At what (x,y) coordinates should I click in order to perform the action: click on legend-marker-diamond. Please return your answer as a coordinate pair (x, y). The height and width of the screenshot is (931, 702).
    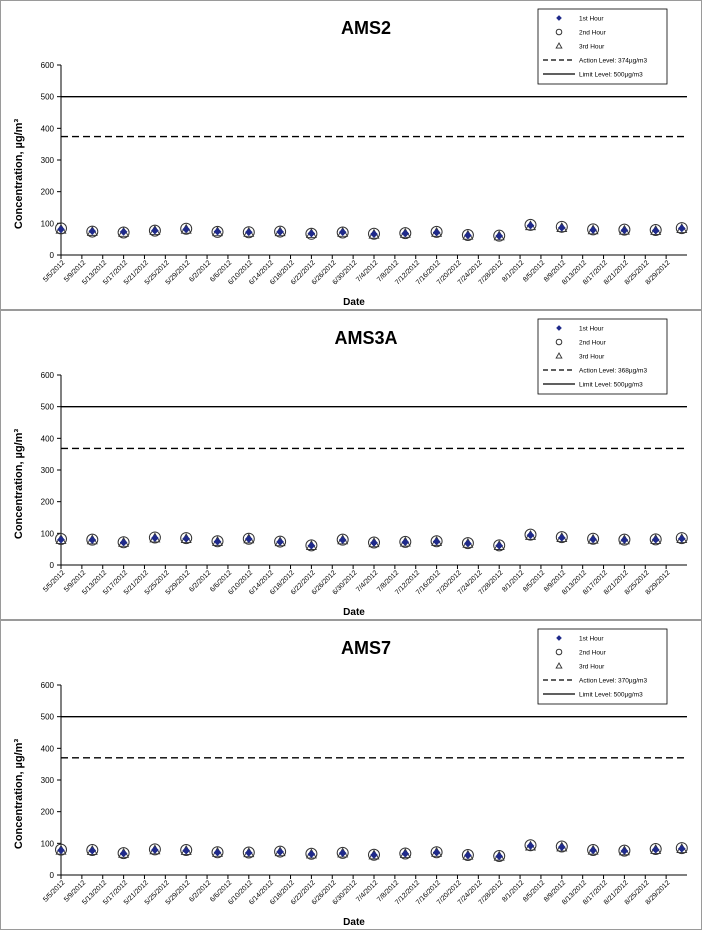
    Looking at the image, I should click on (559, 328).